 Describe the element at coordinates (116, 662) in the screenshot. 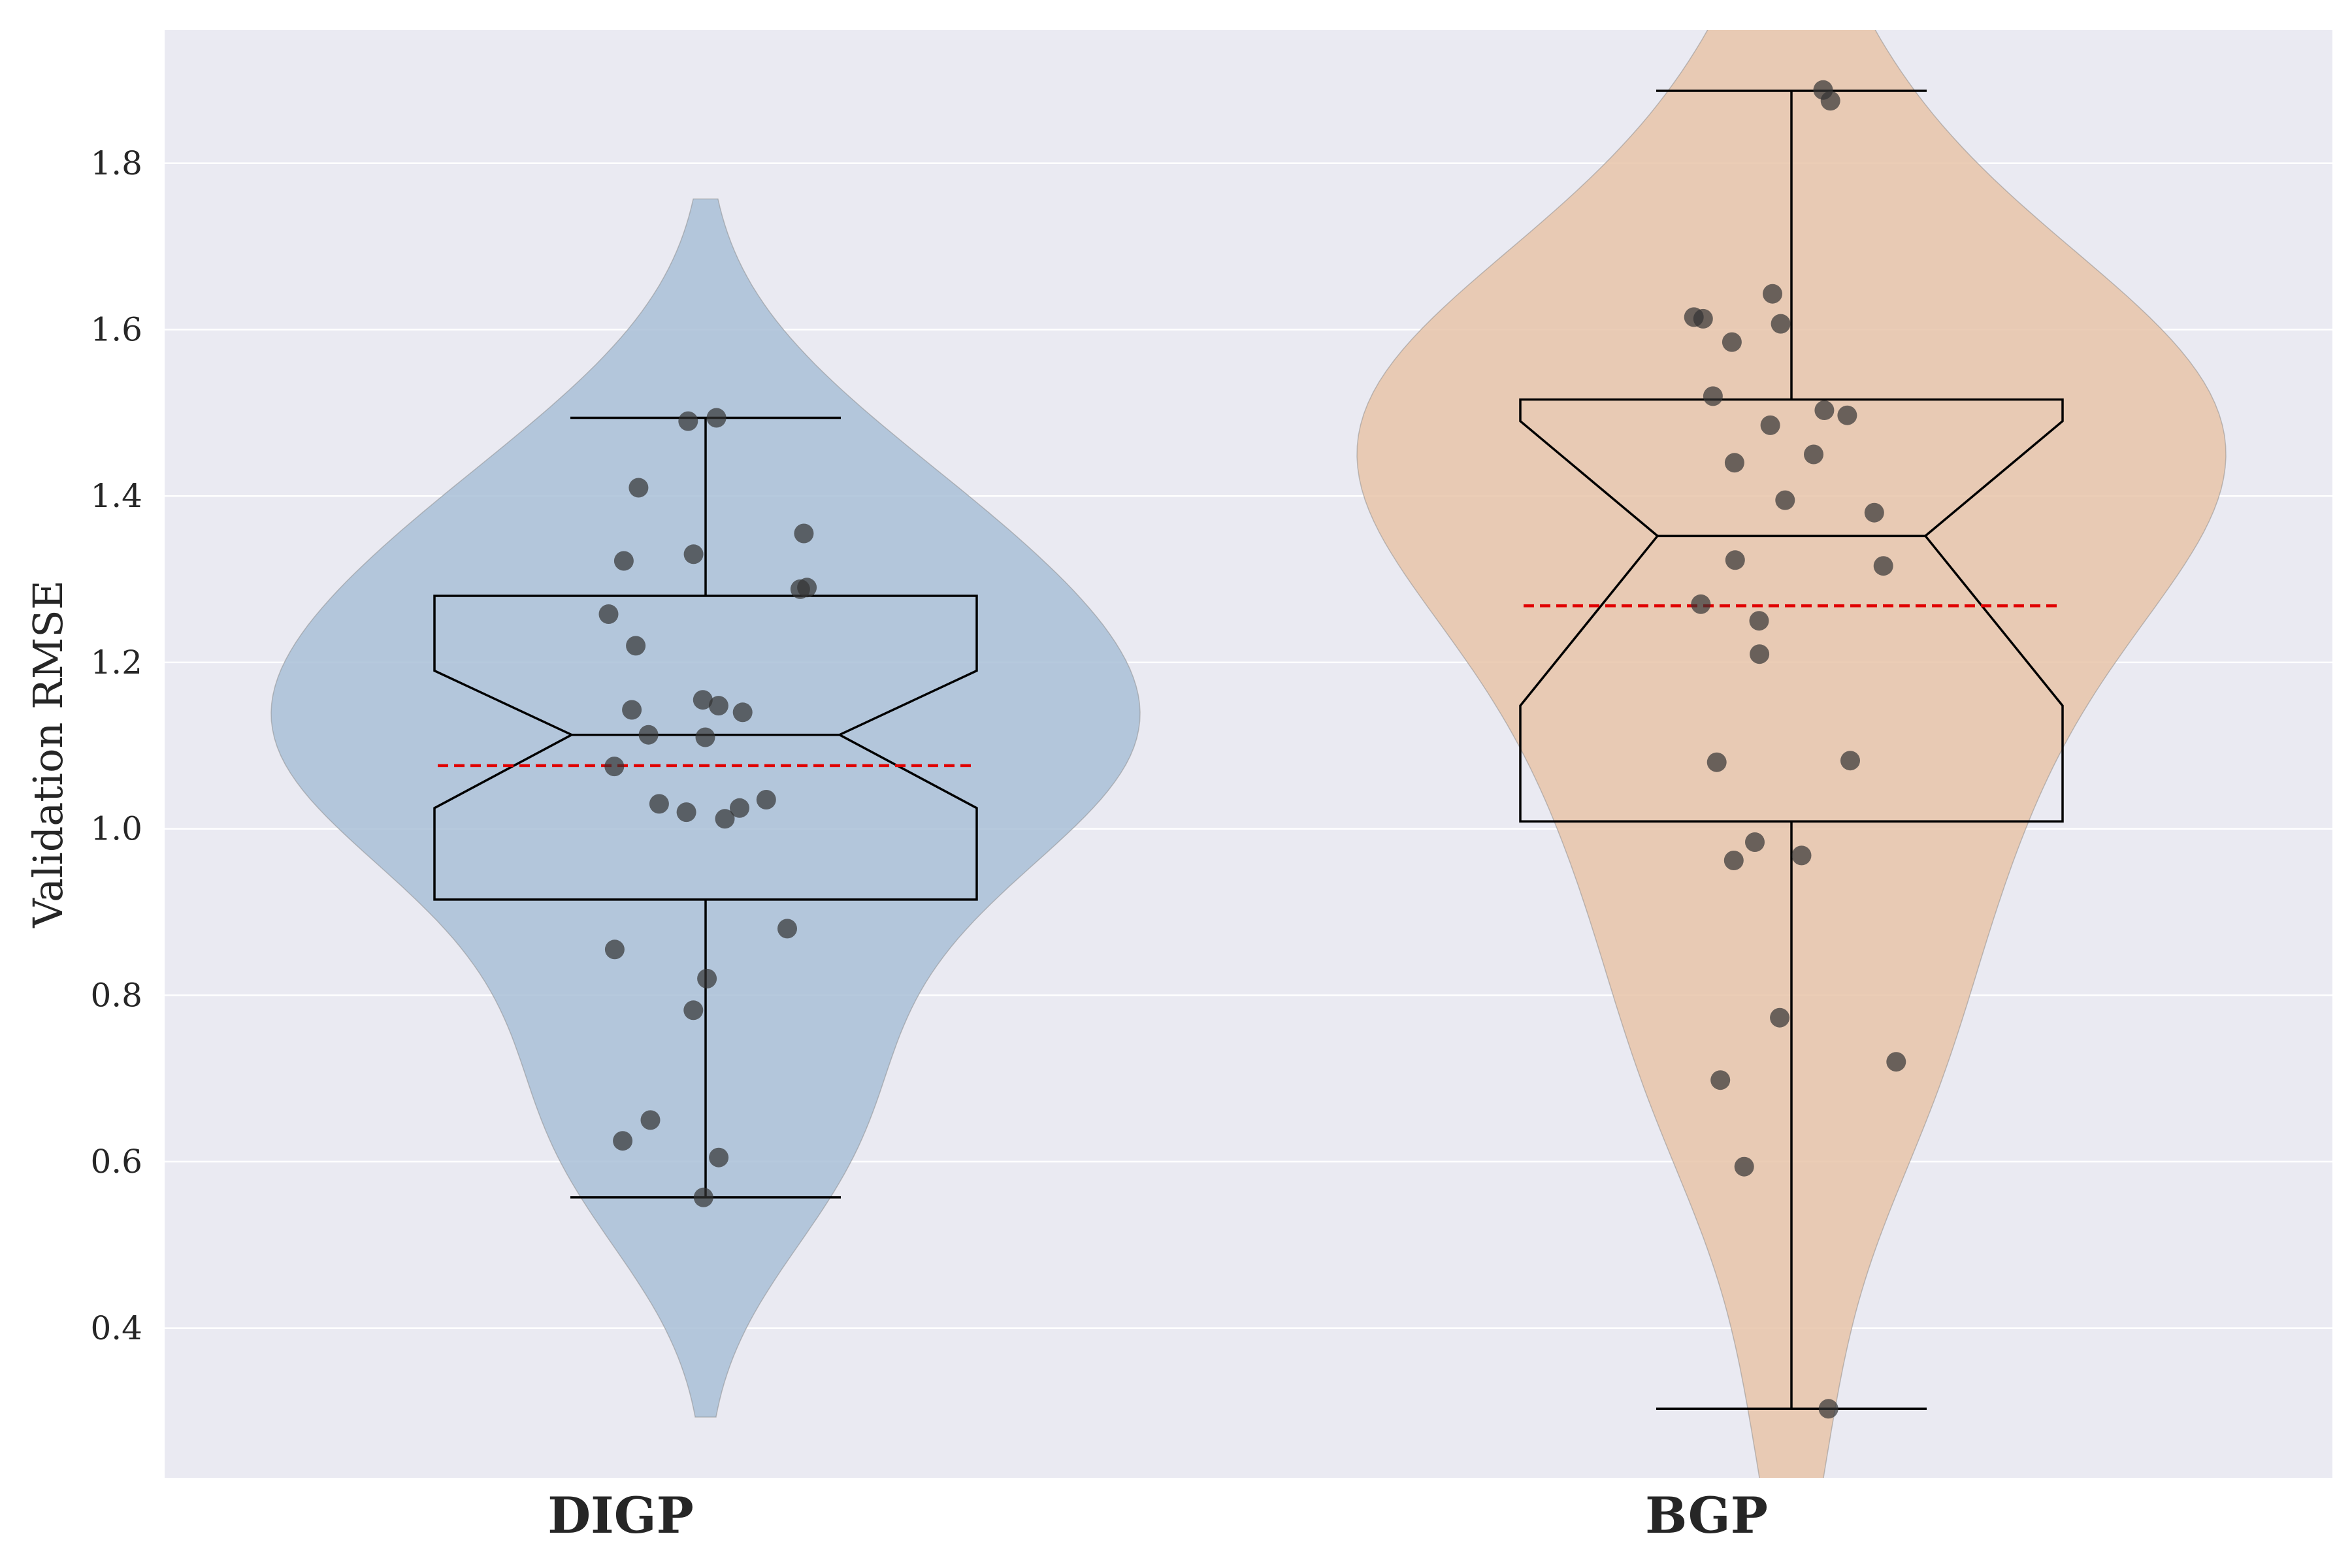

I see `y-tick-label: 1.2` at that location.